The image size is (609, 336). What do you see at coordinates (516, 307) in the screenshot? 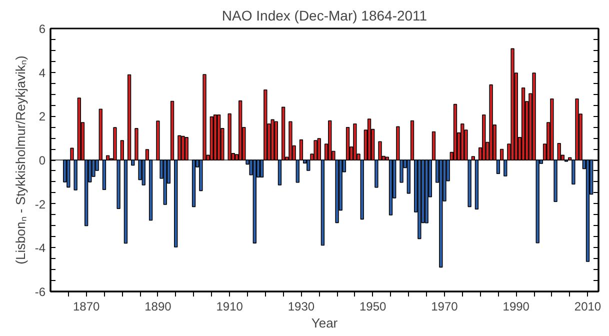
I see `x-tick-label: 1990` at bounding box center [516, 307].